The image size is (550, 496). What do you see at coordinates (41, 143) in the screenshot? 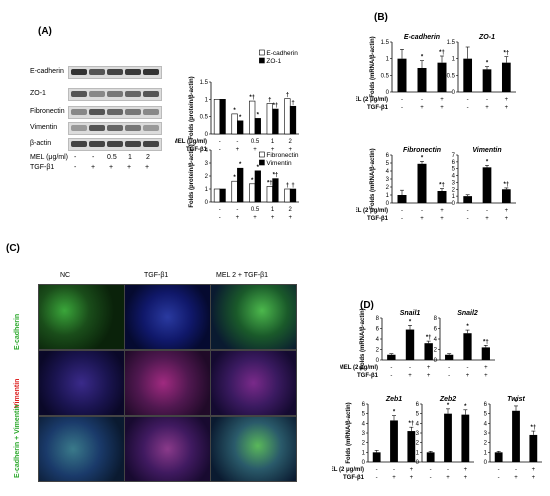
I see `blot-label-bactin: β-actin` at bounding box center [41, 143].